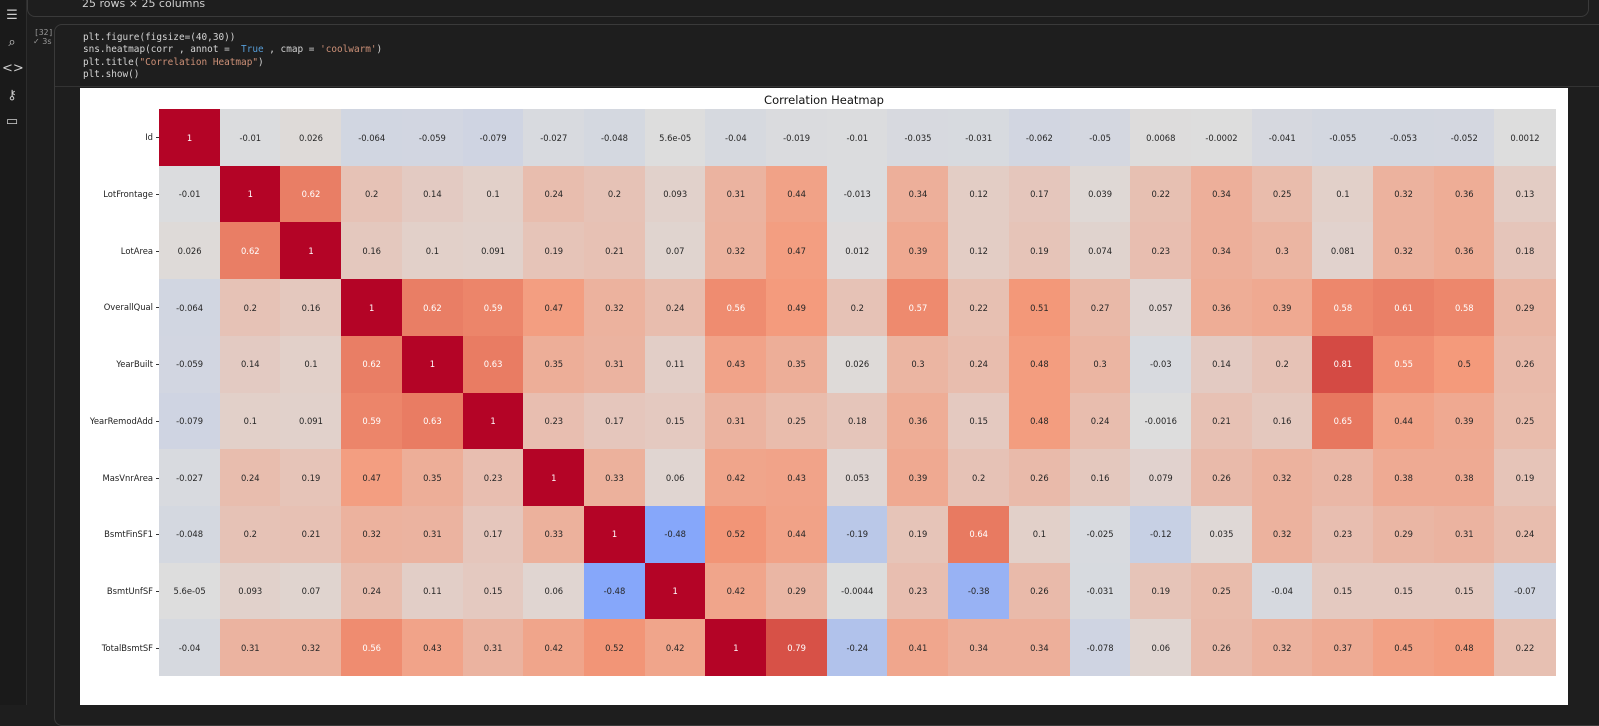  Describe the element at coordinates (250, 478) in the screenshot. I see `heatmap-cell: 0.24` at that location.